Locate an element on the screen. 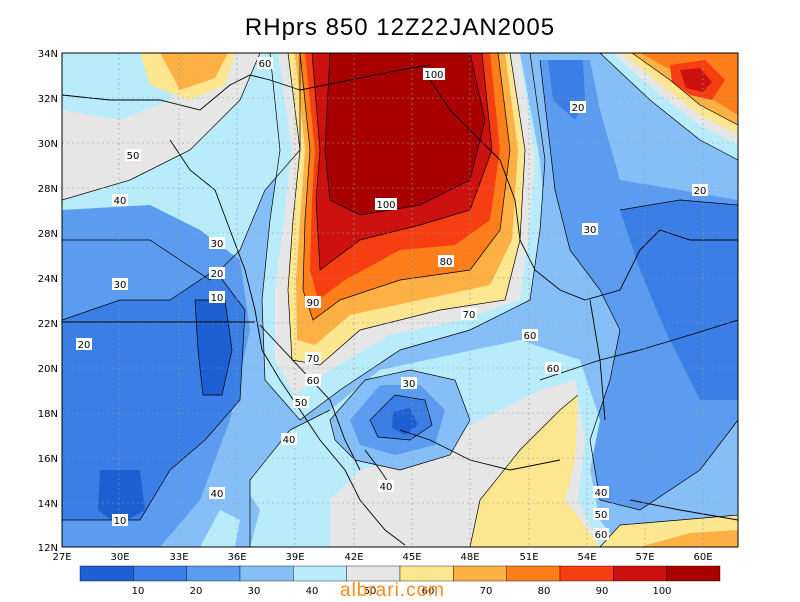  colorbar: 10 20 30 40 50 60 70 80 90 100 is located at coordinates (400, 581).